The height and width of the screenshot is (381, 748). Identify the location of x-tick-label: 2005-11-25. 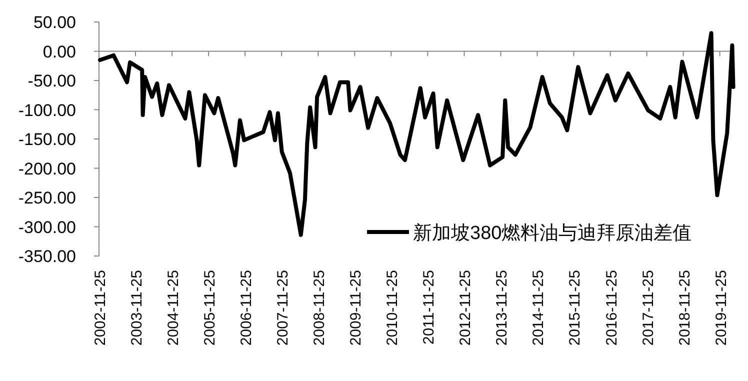
(210, 308).